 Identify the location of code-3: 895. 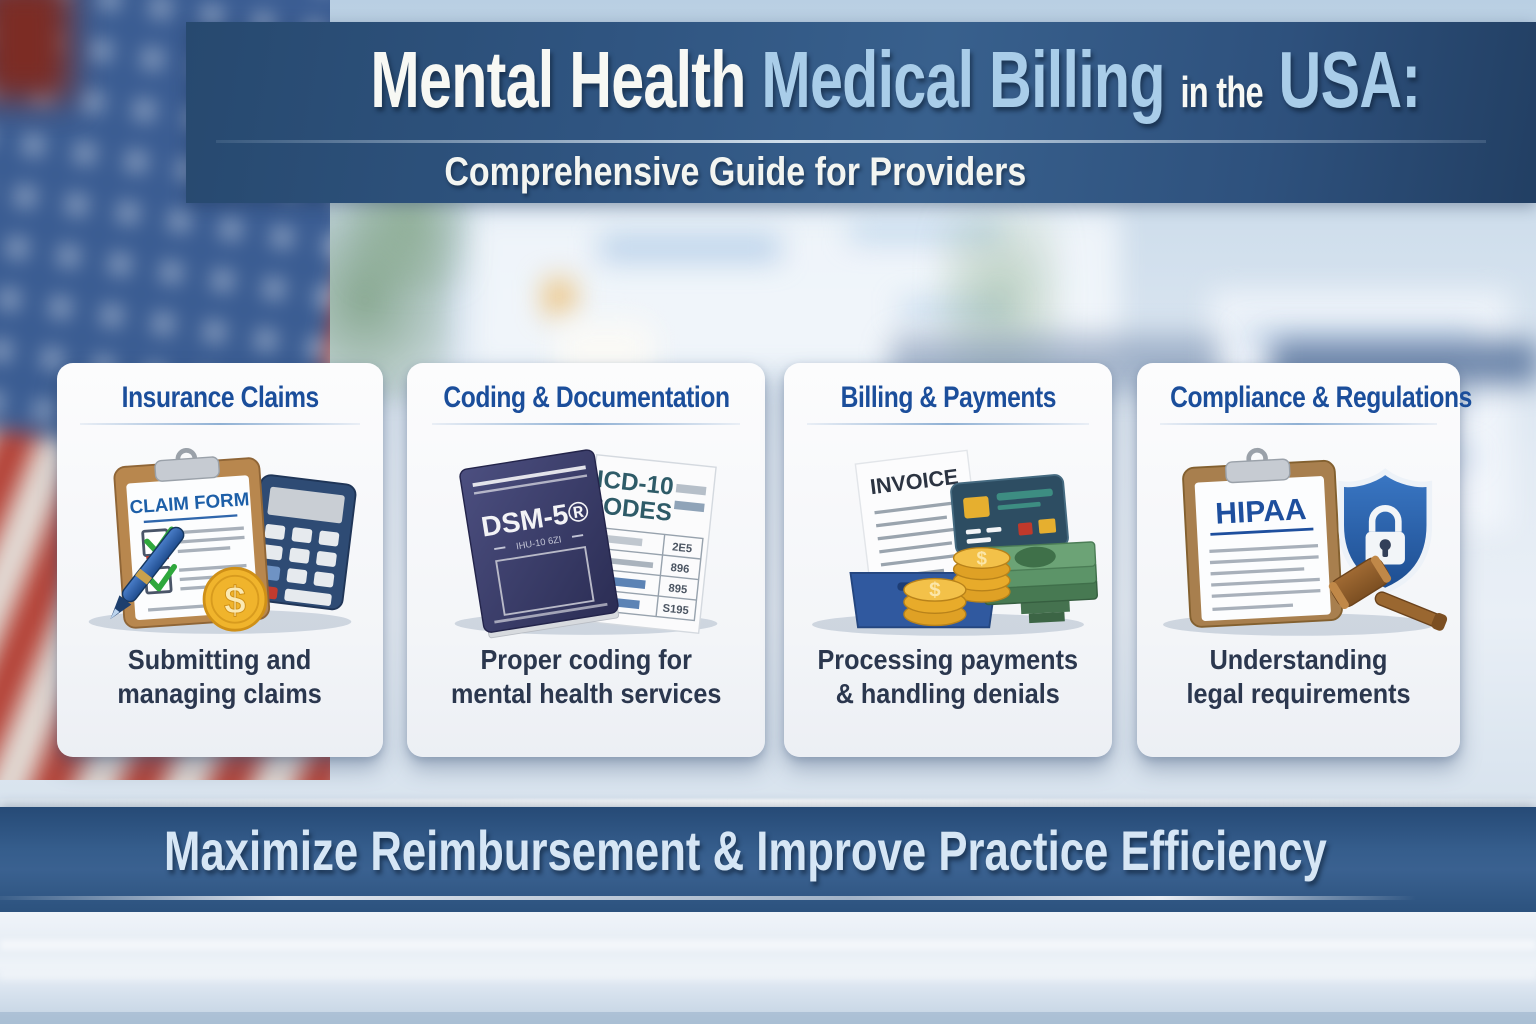
(678, 589).